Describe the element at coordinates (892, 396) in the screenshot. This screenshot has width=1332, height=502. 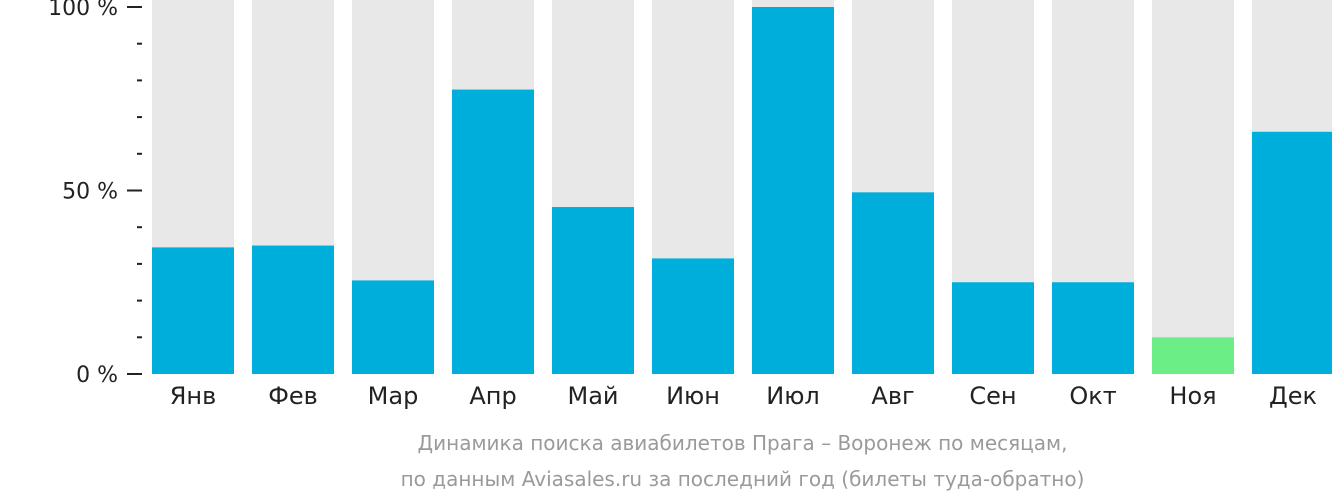
I see `x-tick-label: Авг` at that location.